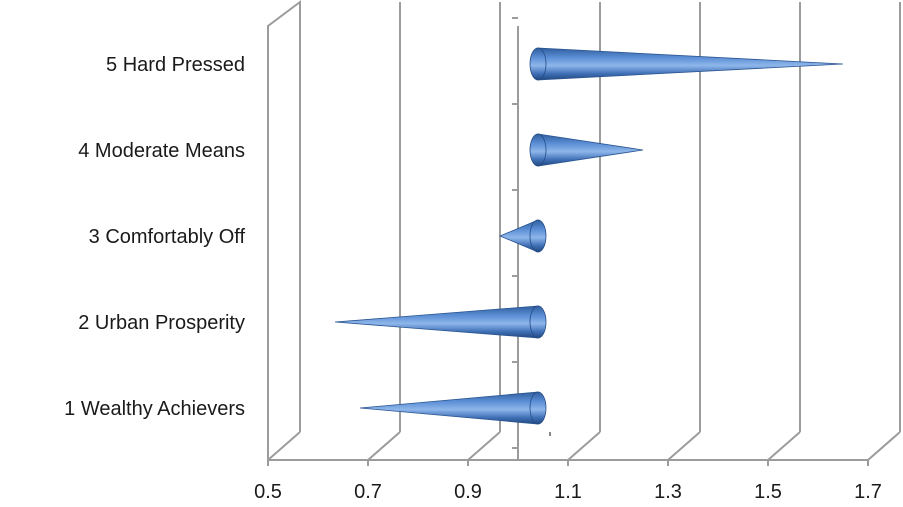  Describe the element at coordinates (268, 492) in the screenshot. I see `tick-label: 0.5` at that location.